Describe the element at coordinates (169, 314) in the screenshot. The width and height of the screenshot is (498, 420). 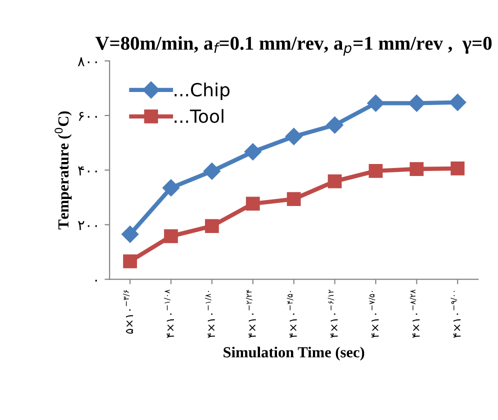
I see `x-tick-label: ۴×۱۰$^{−۱/۰۸}$` at that location.